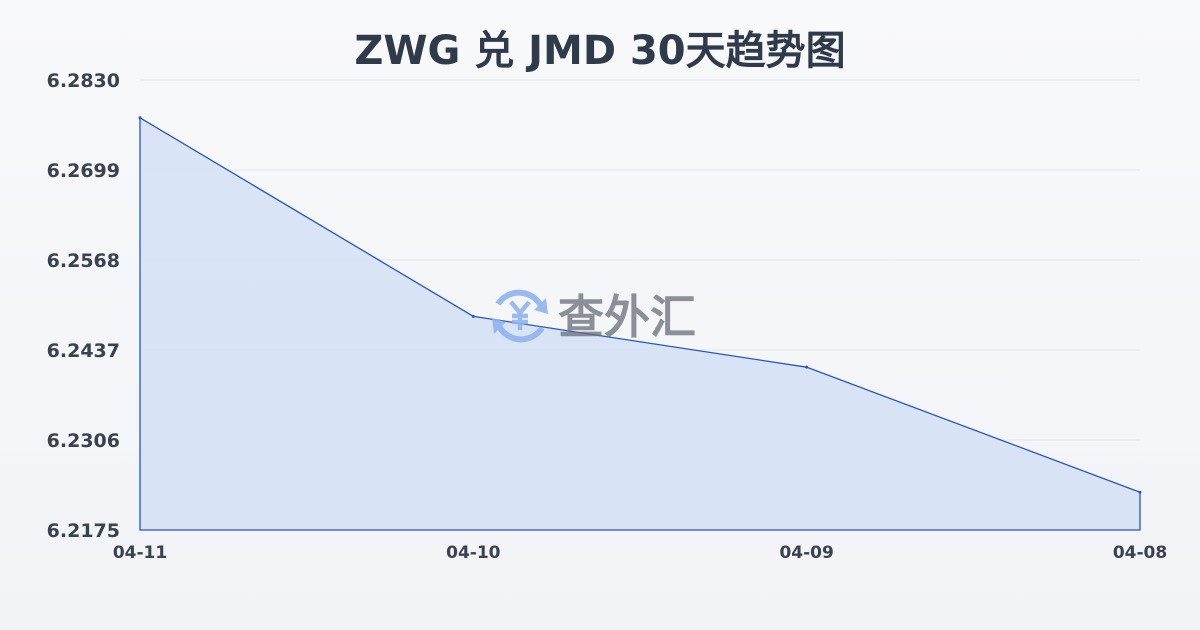 This screenshot has width=1200, height=630. I want to click on y-tick-label: 6.2830, so click(83, 81).